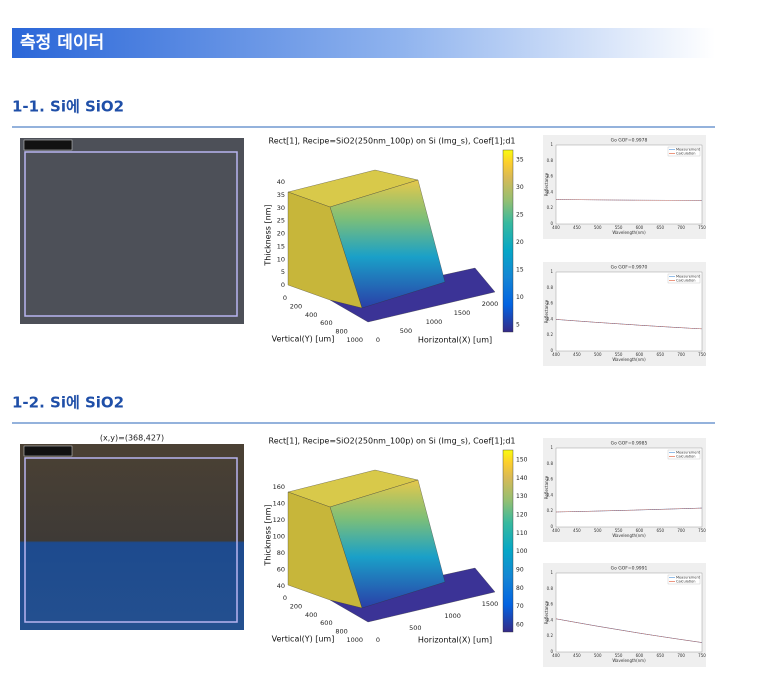 This screenshot has height=679, width=767. What do you see at coordinates (522, 551) in the screenshot?
I see `colorbar-tick-label: 100` at bounding box center [522, 551].